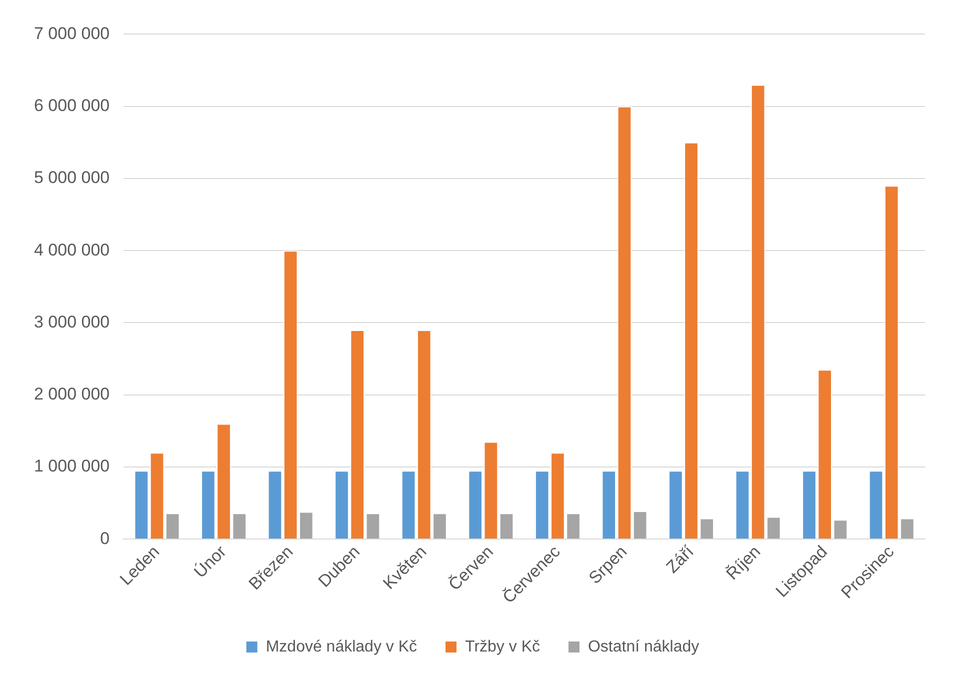 This screenshot has height=686, width=957. Describe the element at coordinates (72, 33) in the screenshot. I see `y-tick-label: 7 000 000` at that location.